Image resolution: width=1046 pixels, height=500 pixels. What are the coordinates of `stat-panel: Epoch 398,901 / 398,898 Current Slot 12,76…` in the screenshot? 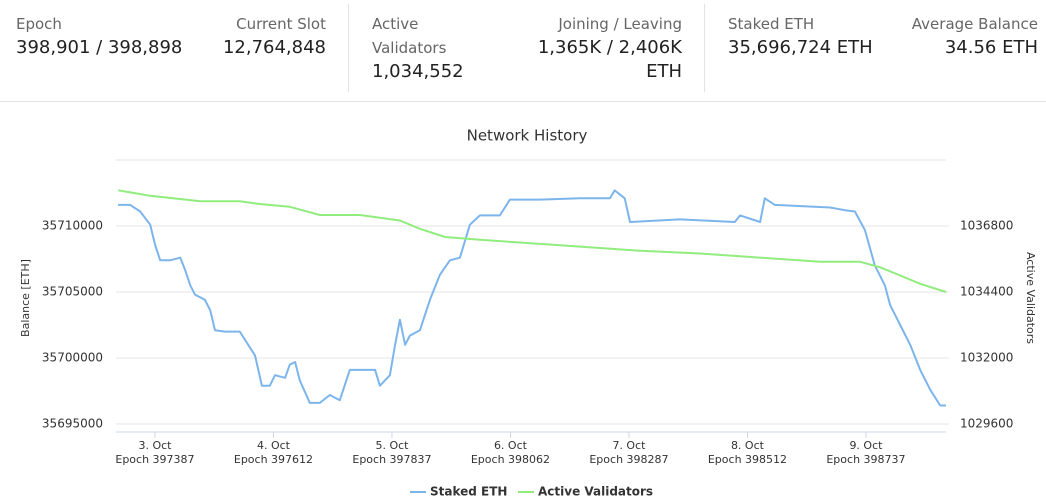 It's located at (171, 52).